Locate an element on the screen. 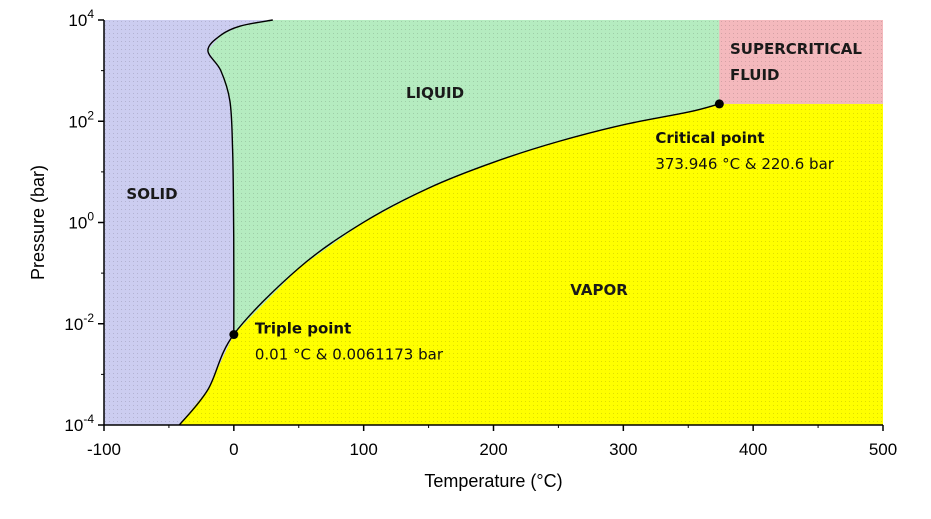 Image resolution: width=931 pixels, height=519 pixels. y-tick-exponent: -4 is located at coordinates (88, 419).